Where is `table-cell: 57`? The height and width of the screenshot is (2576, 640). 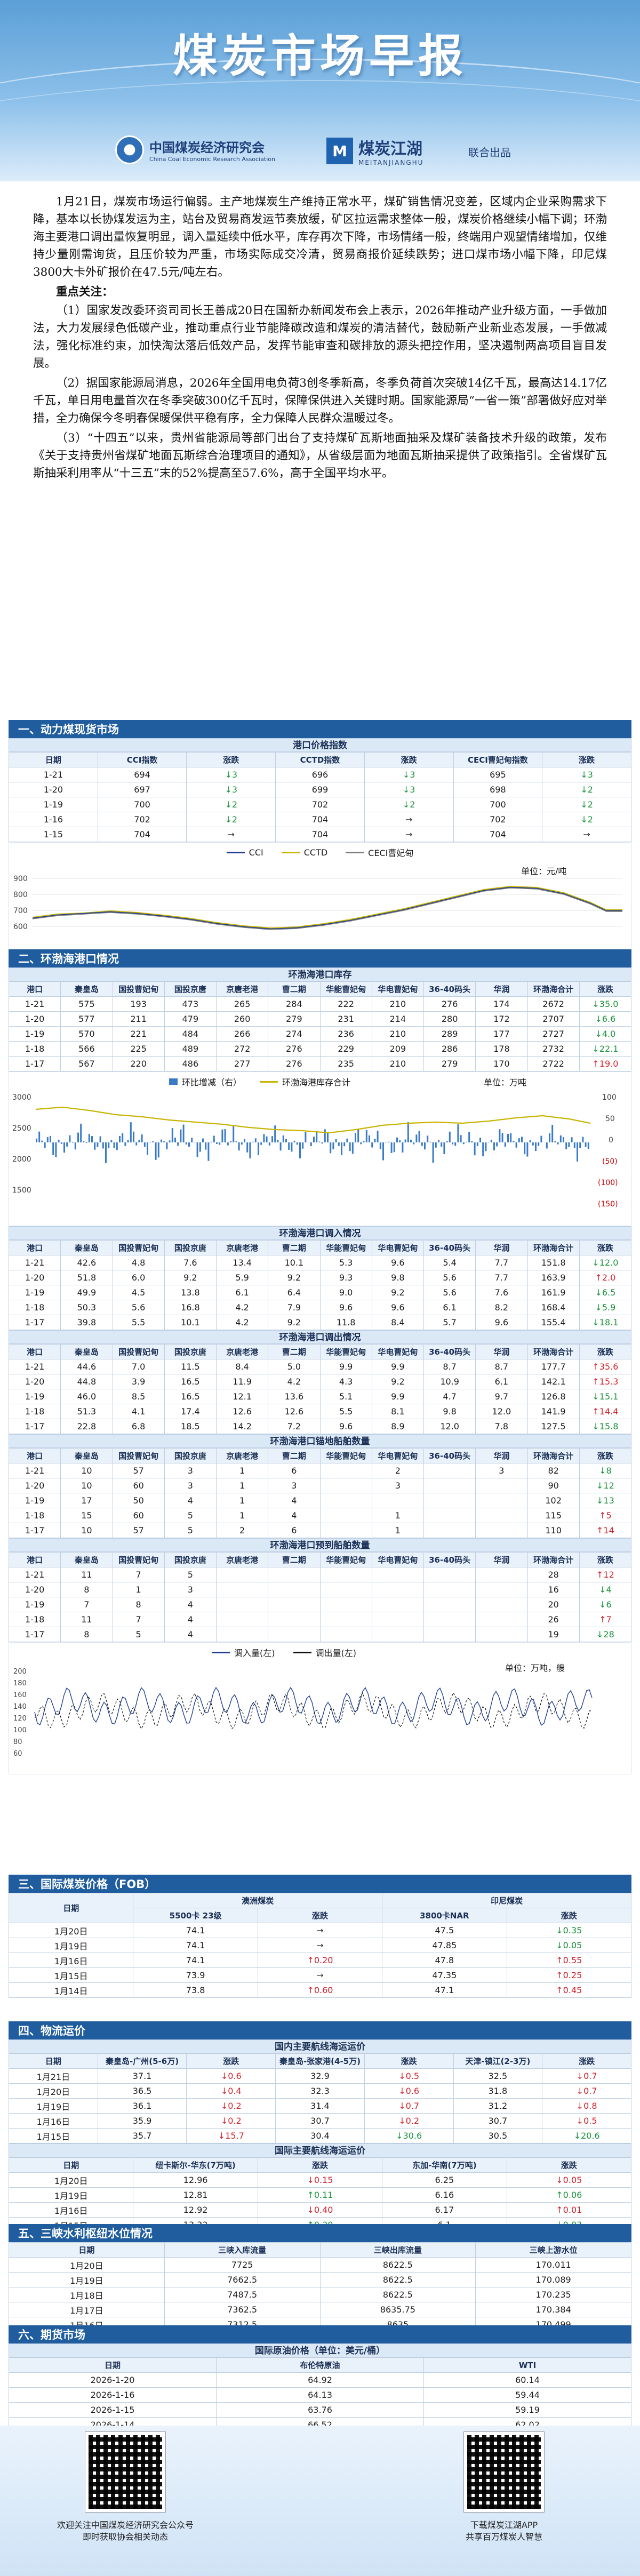
table-cell: 57 is located at coordinates (138, 1530).